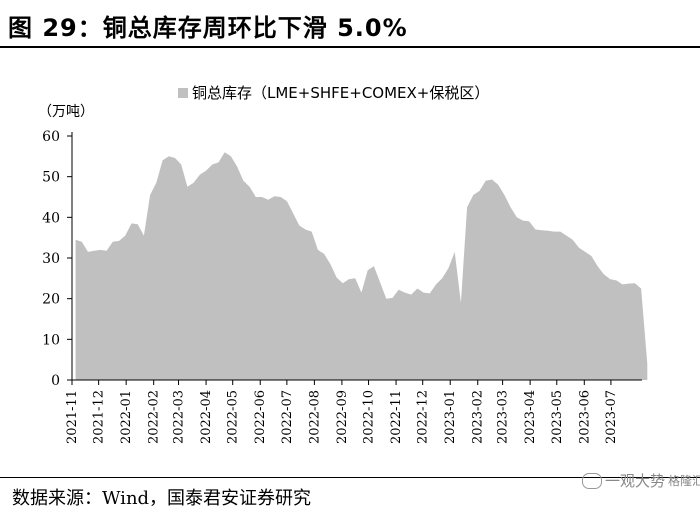  Describe the element at coordinates (51, 300) in the screenshot. I see `y-tick-label: 20` at that location.